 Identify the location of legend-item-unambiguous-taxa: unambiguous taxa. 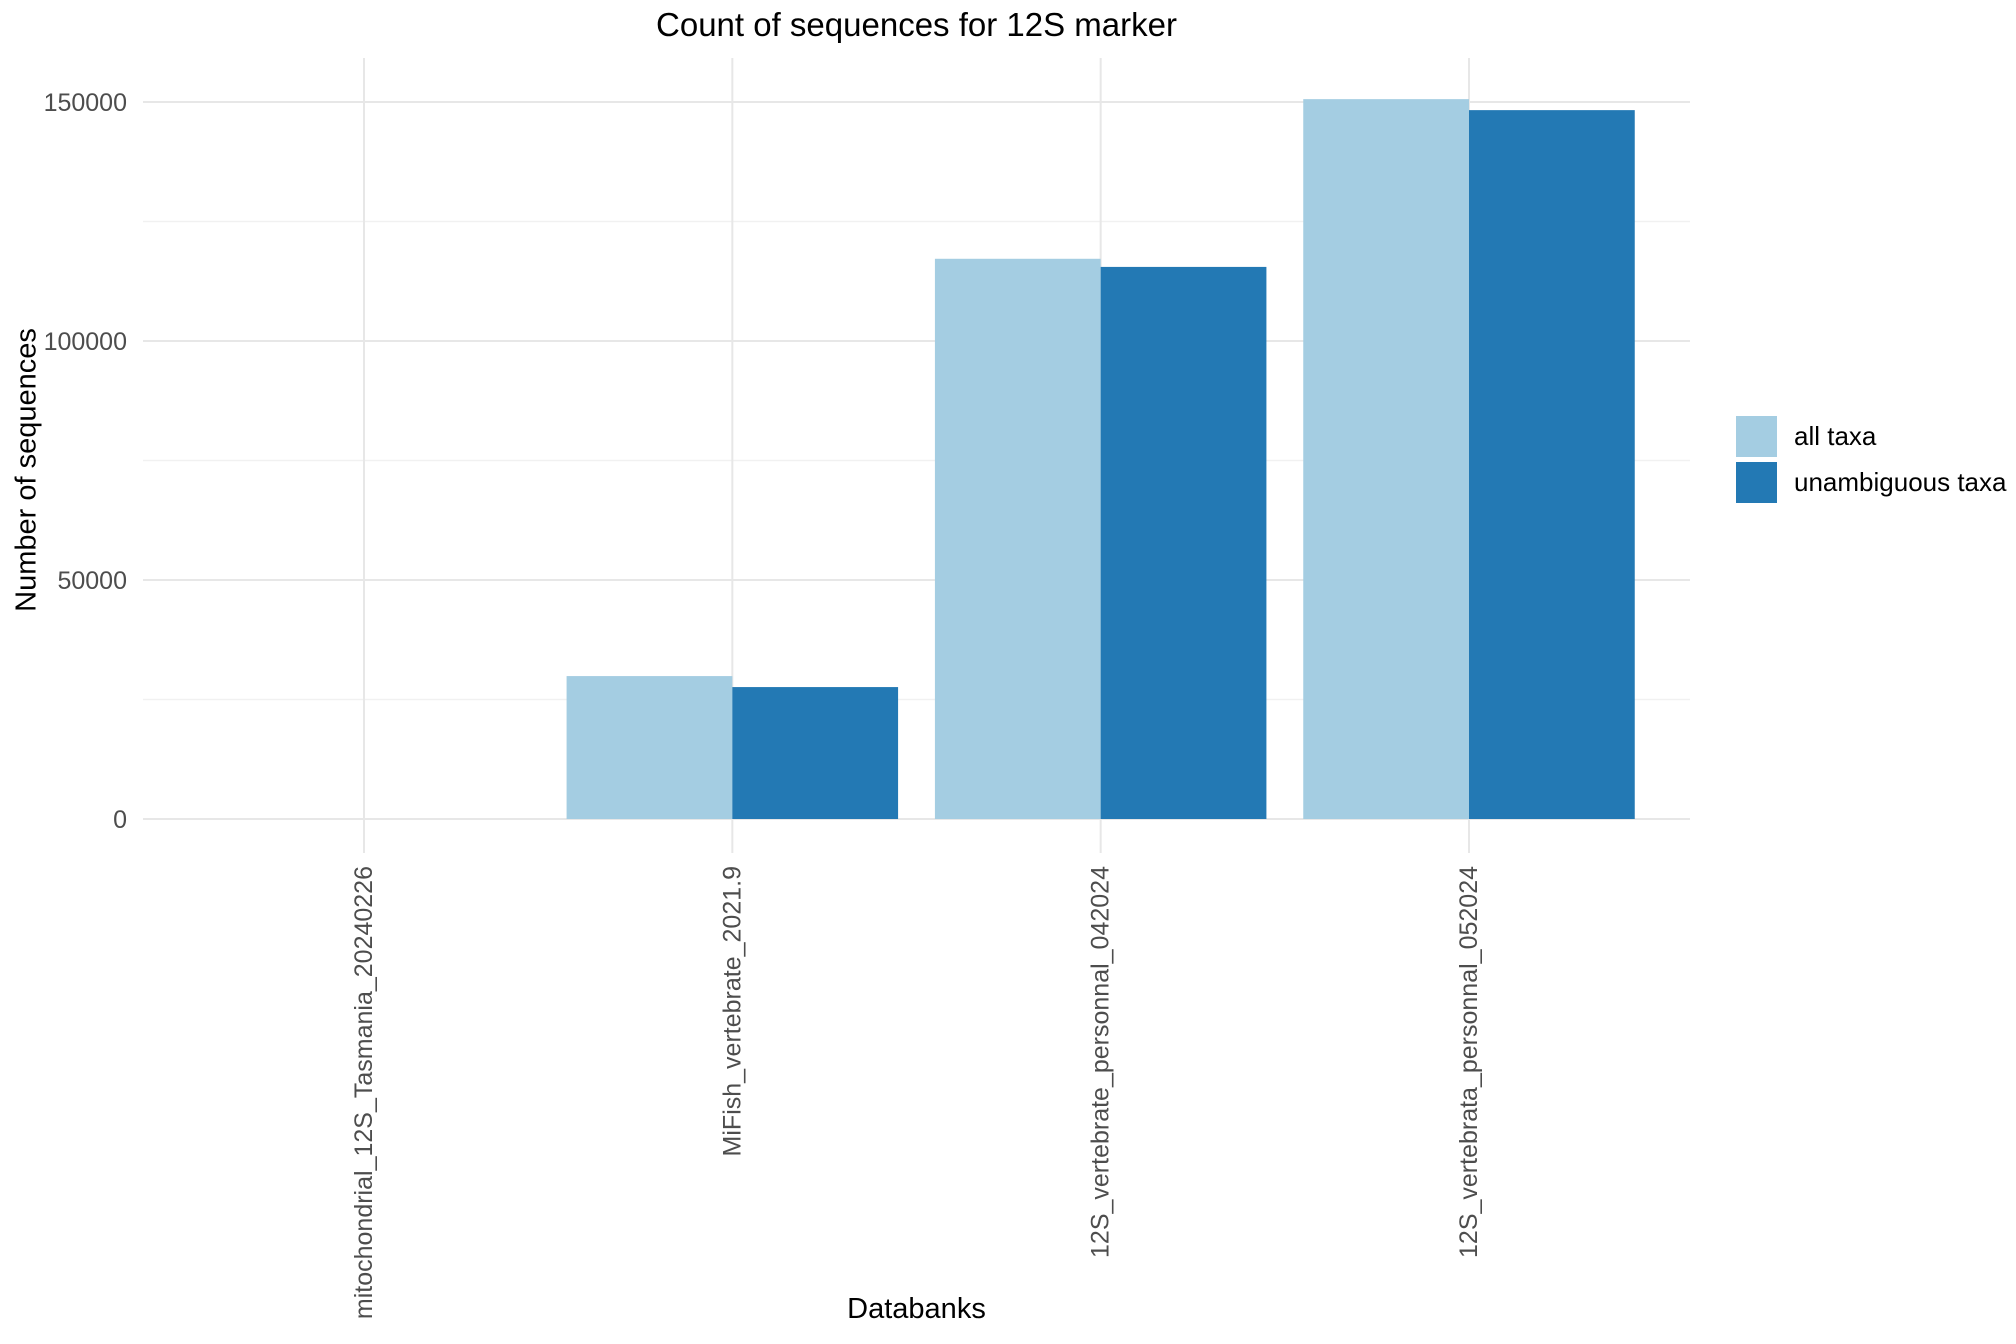
(1871, 482).